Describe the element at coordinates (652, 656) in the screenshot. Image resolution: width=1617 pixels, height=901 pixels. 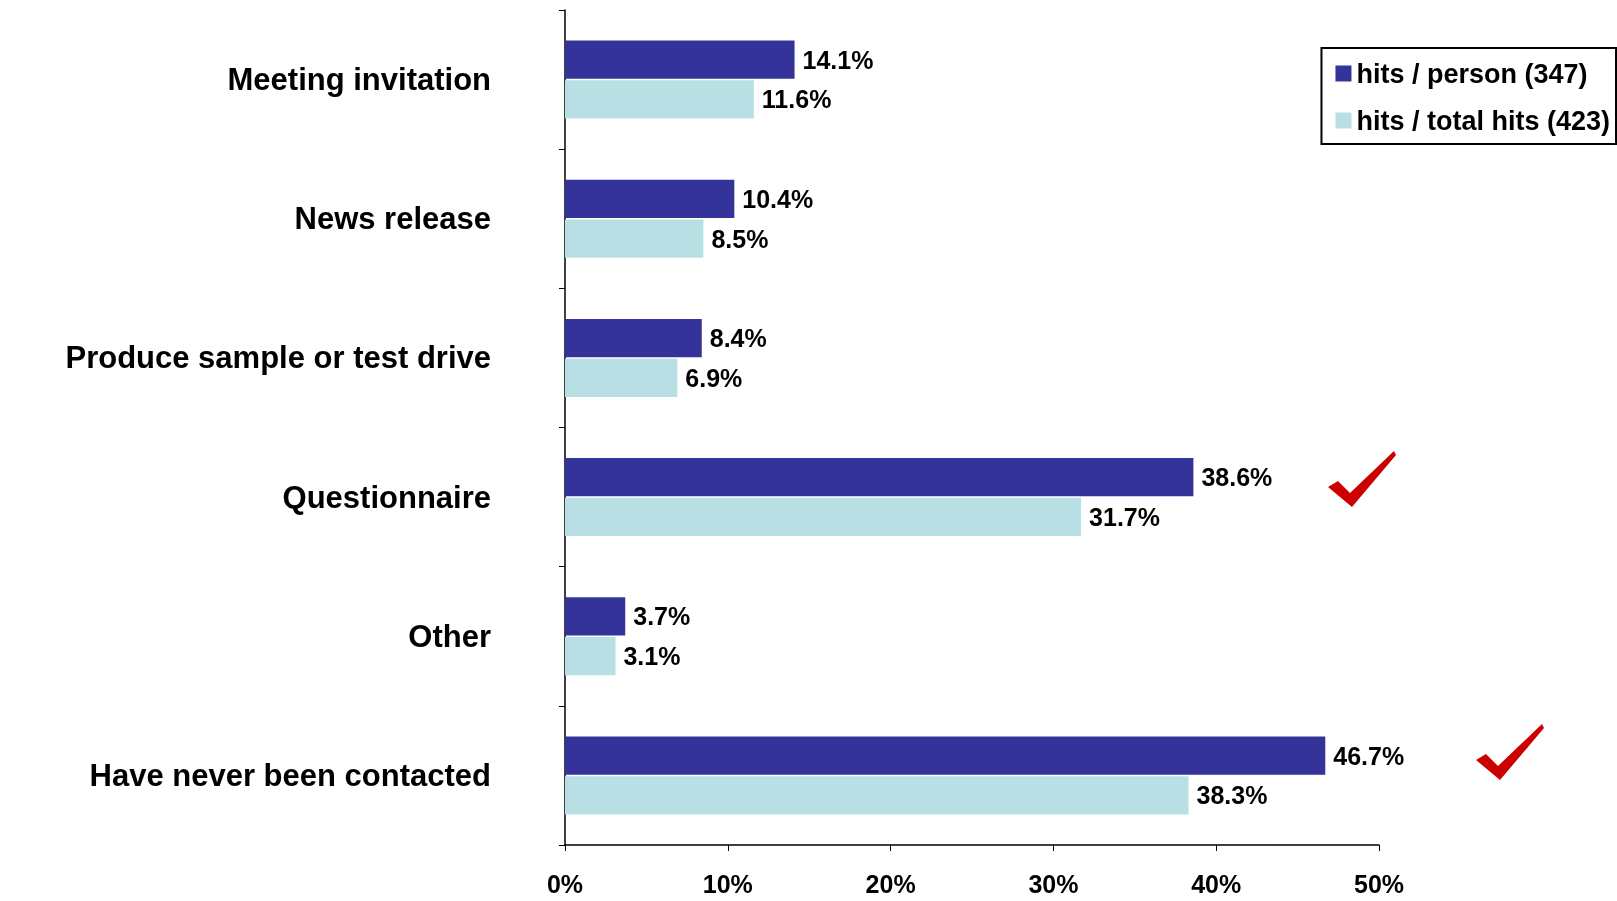
I see `data-label: 3.1%` at that location.